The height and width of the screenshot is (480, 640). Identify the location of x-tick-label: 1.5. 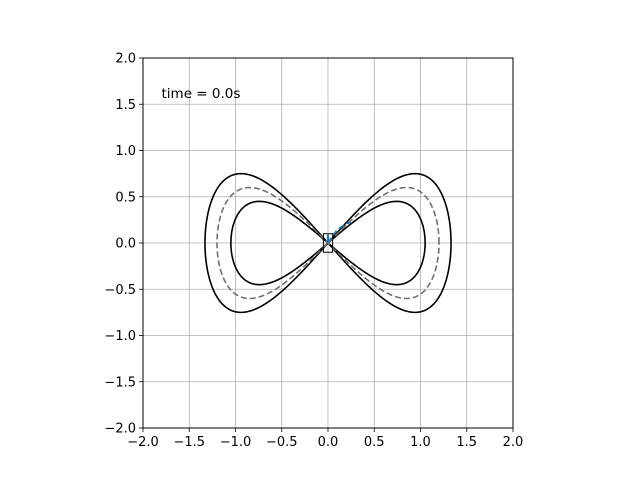
(466, 442).